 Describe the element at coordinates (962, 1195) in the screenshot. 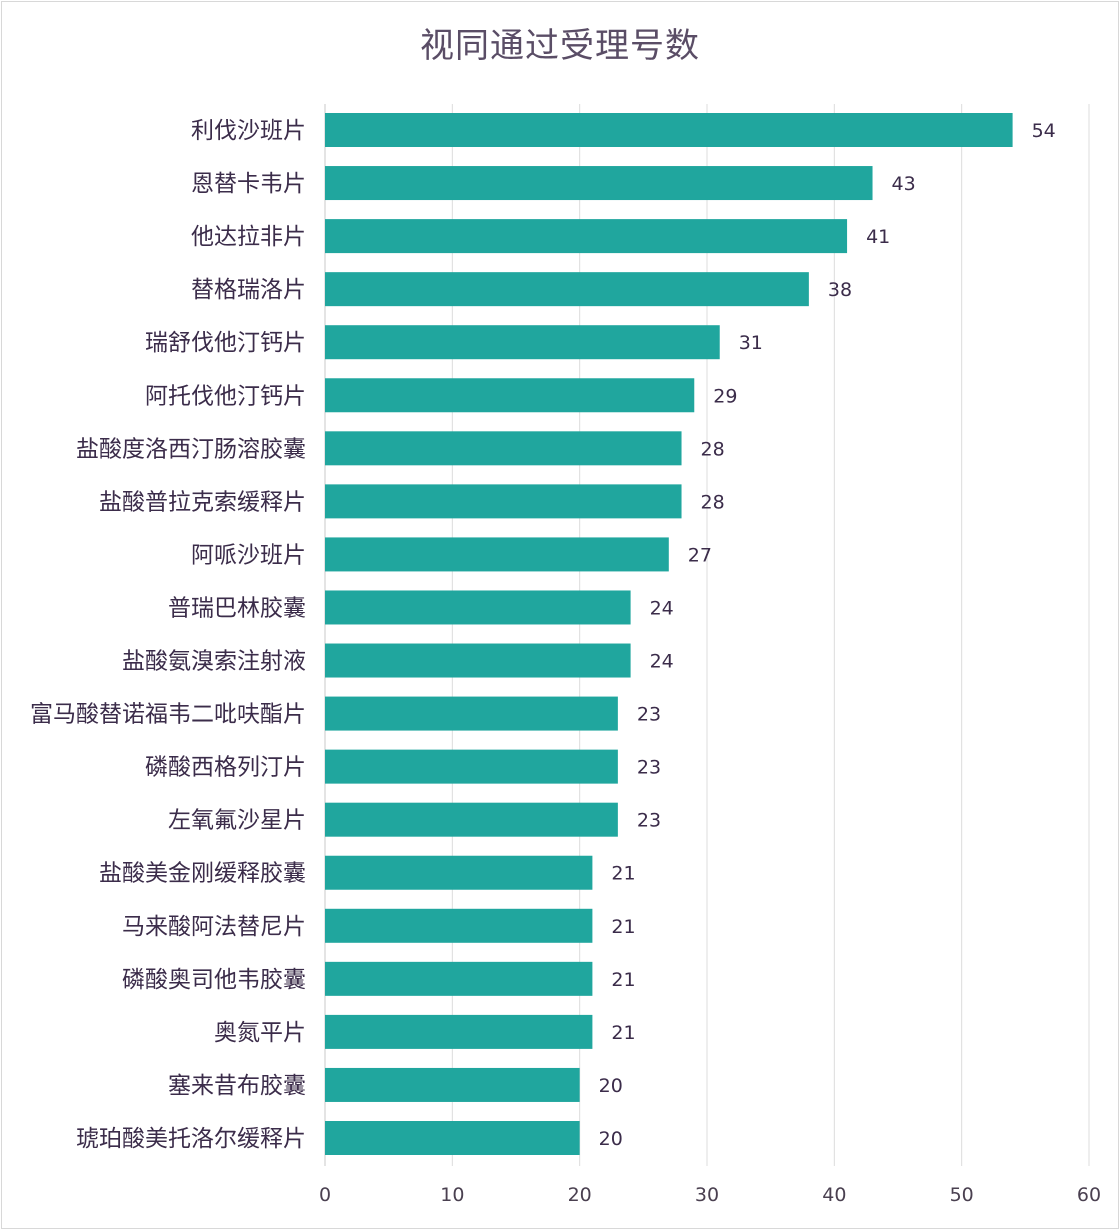

I see `x-tick-label: 50` at that location.